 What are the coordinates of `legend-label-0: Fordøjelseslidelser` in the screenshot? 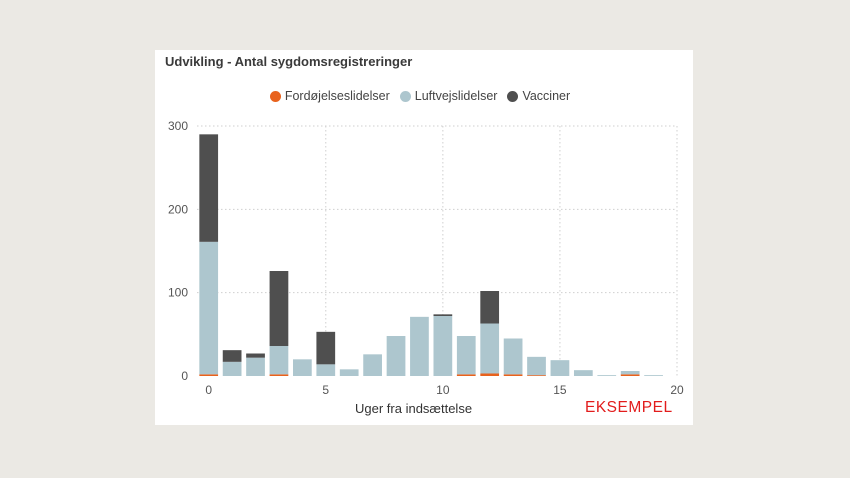 It's located at (337, 96).